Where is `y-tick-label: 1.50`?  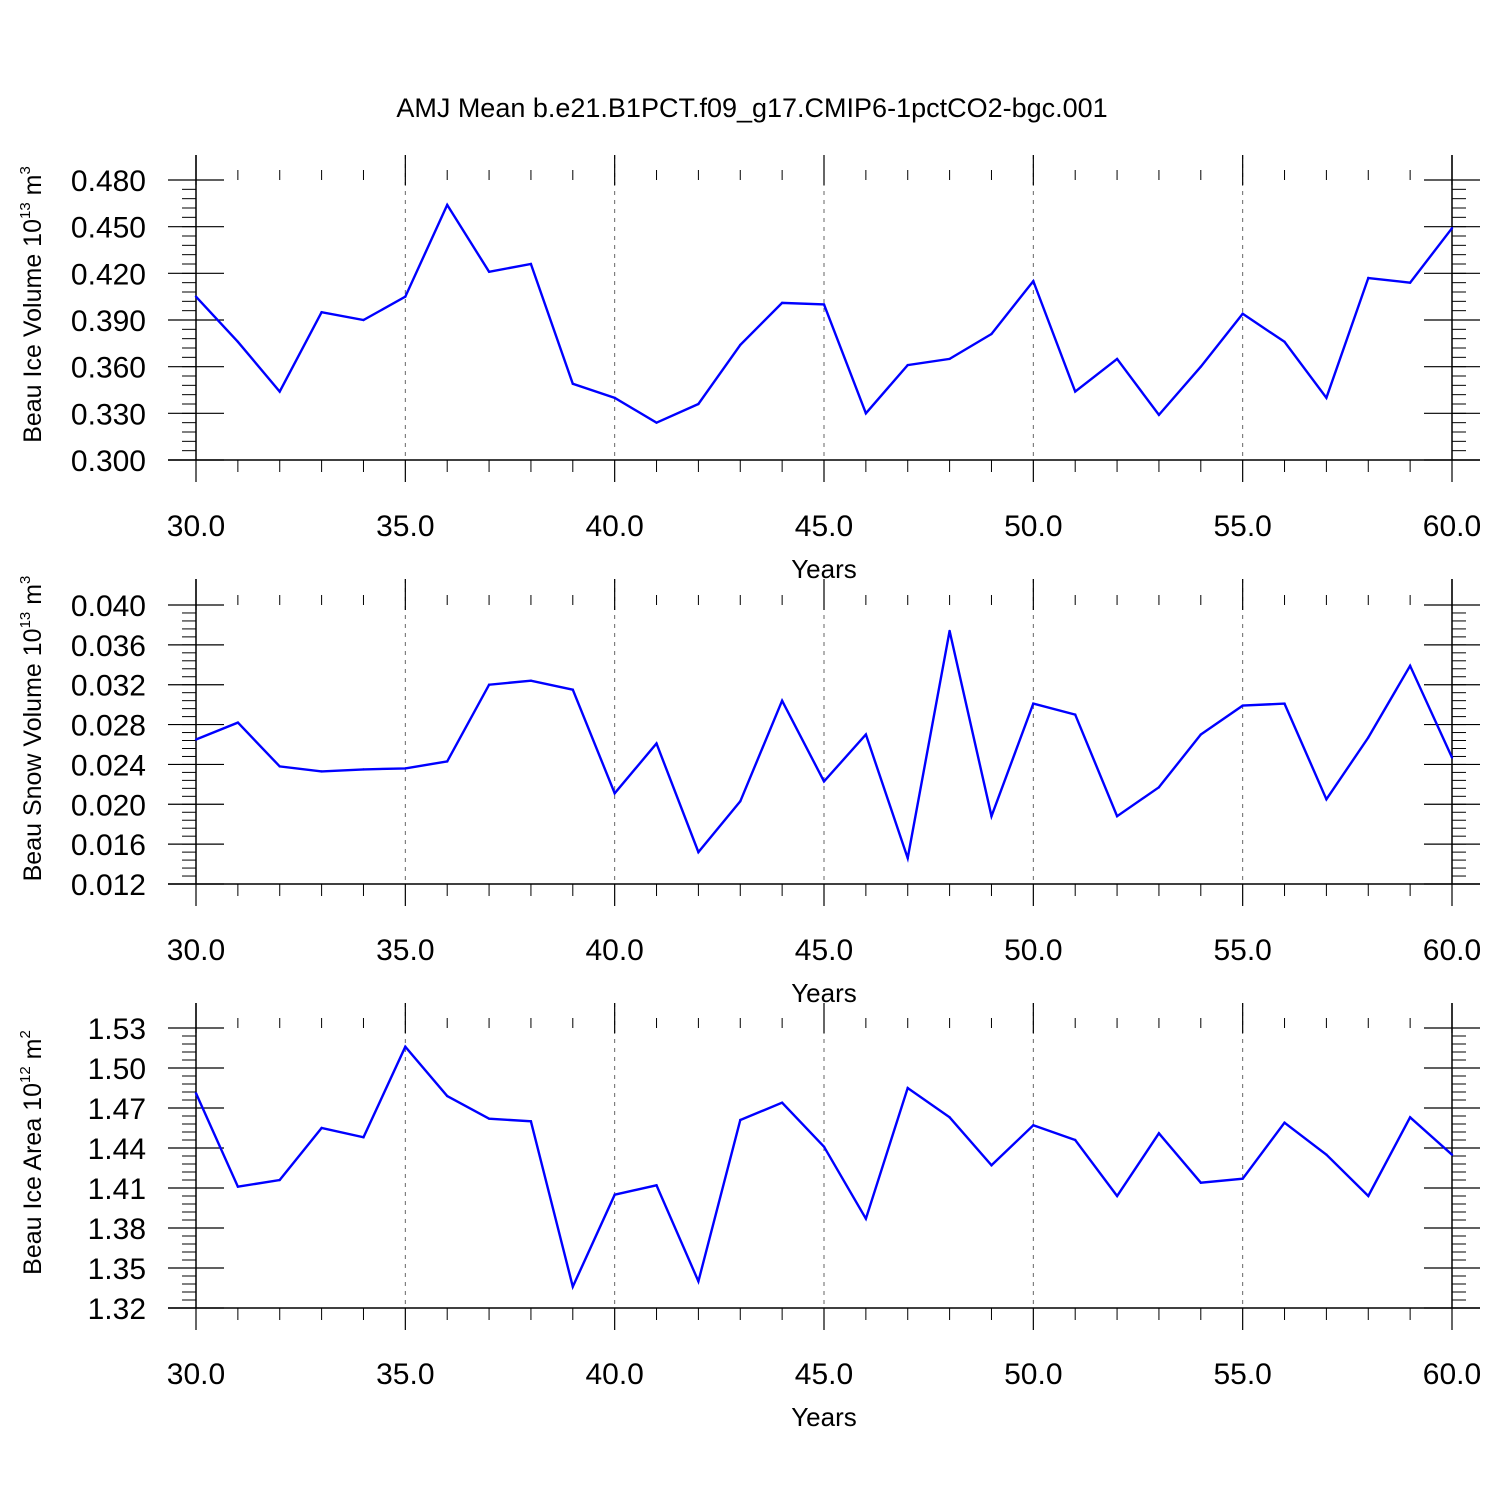 y-tick-label: 1.50 is located at coordinates (117, 1069).